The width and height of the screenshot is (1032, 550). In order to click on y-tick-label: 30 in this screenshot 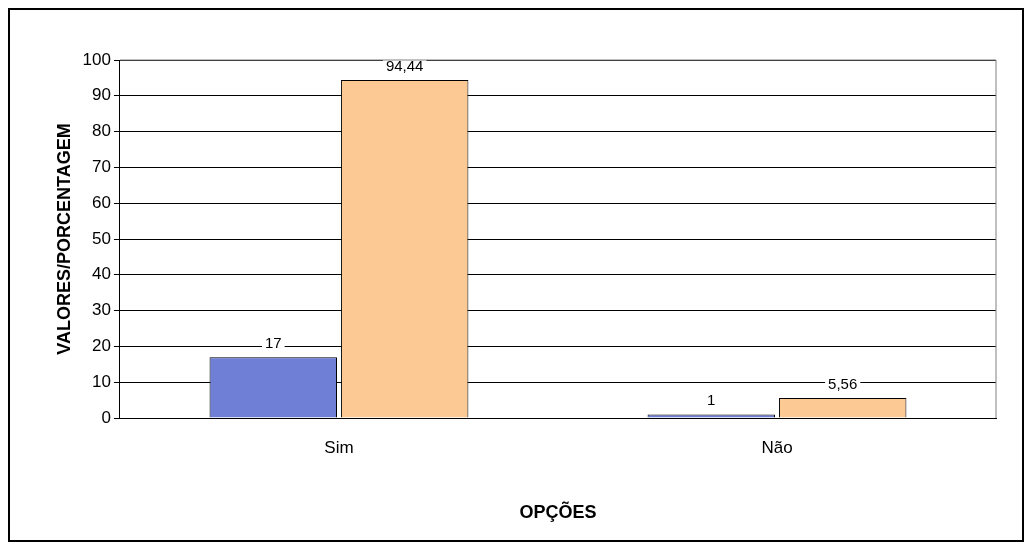, I will do `click(101, 310)`.